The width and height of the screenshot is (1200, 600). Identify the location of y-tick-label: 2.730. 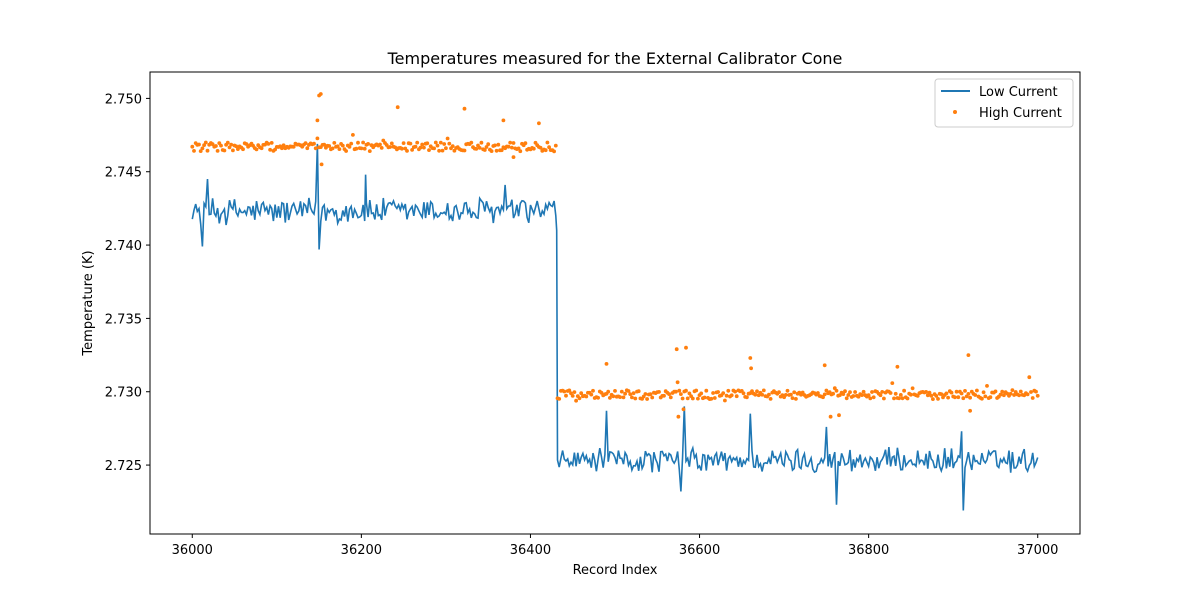
(123, 393).